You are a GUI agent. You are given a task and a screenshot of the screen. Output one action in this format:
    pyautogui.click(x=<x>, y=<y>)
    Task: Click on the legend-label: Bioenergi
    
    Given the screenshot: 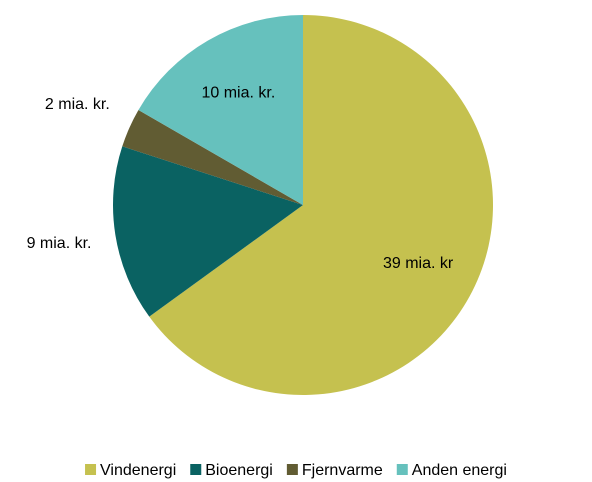 What is the action you would take?
    pyautogui.click(x=239, y=470)
    